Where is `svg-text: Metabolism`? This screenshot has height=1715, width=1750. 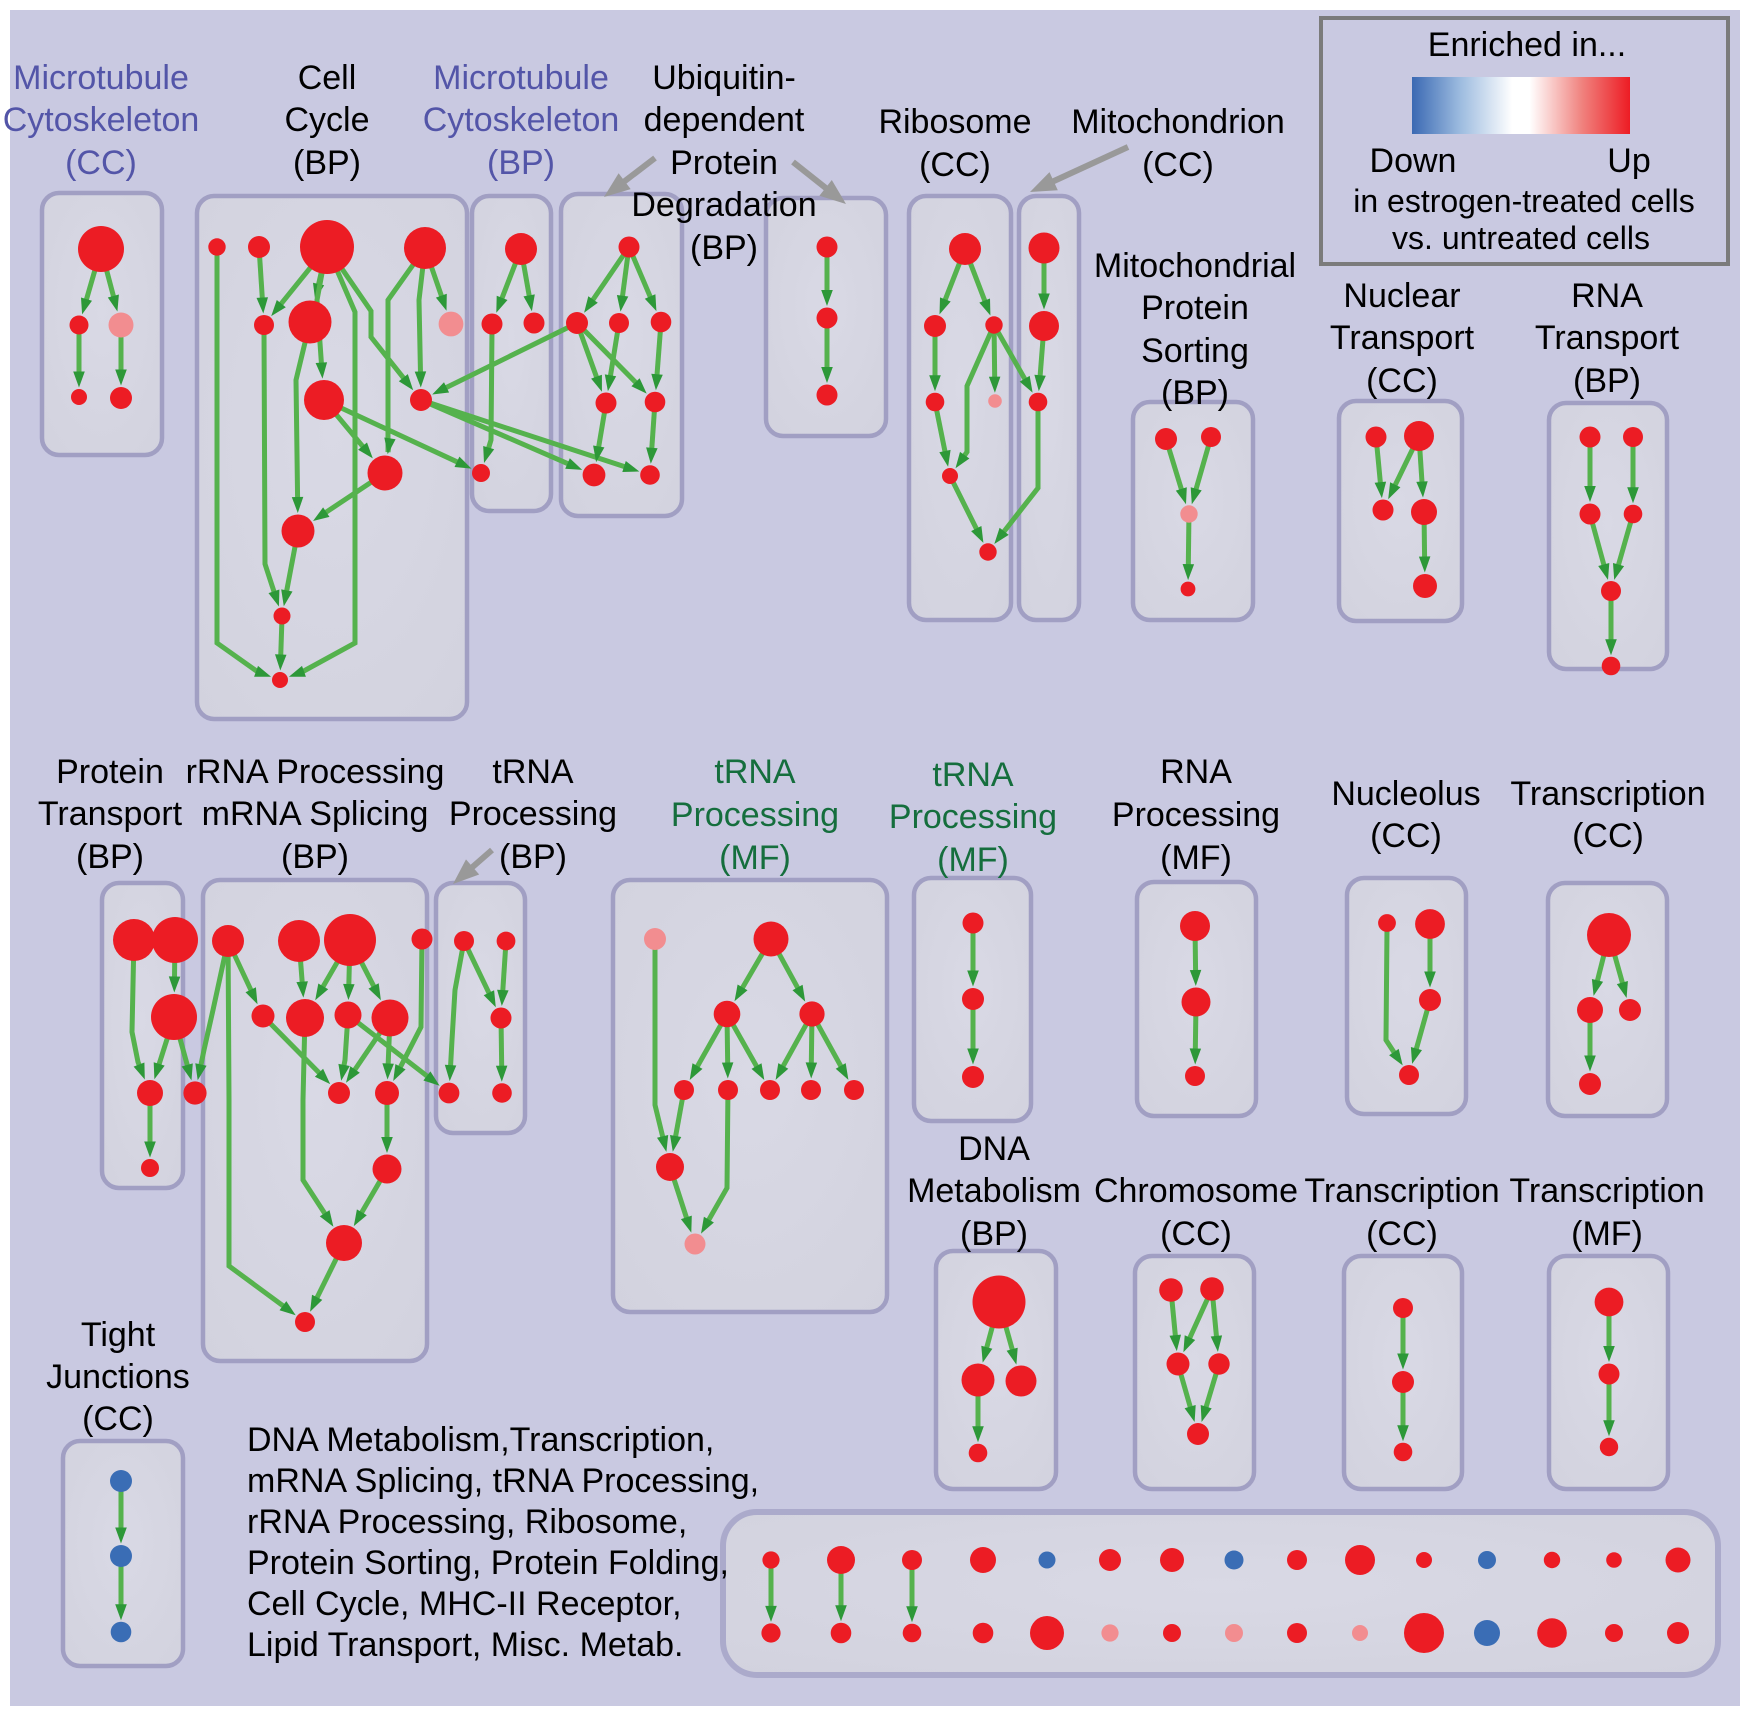 svg-text: Metabolism is located at coordinates (994, 1191).